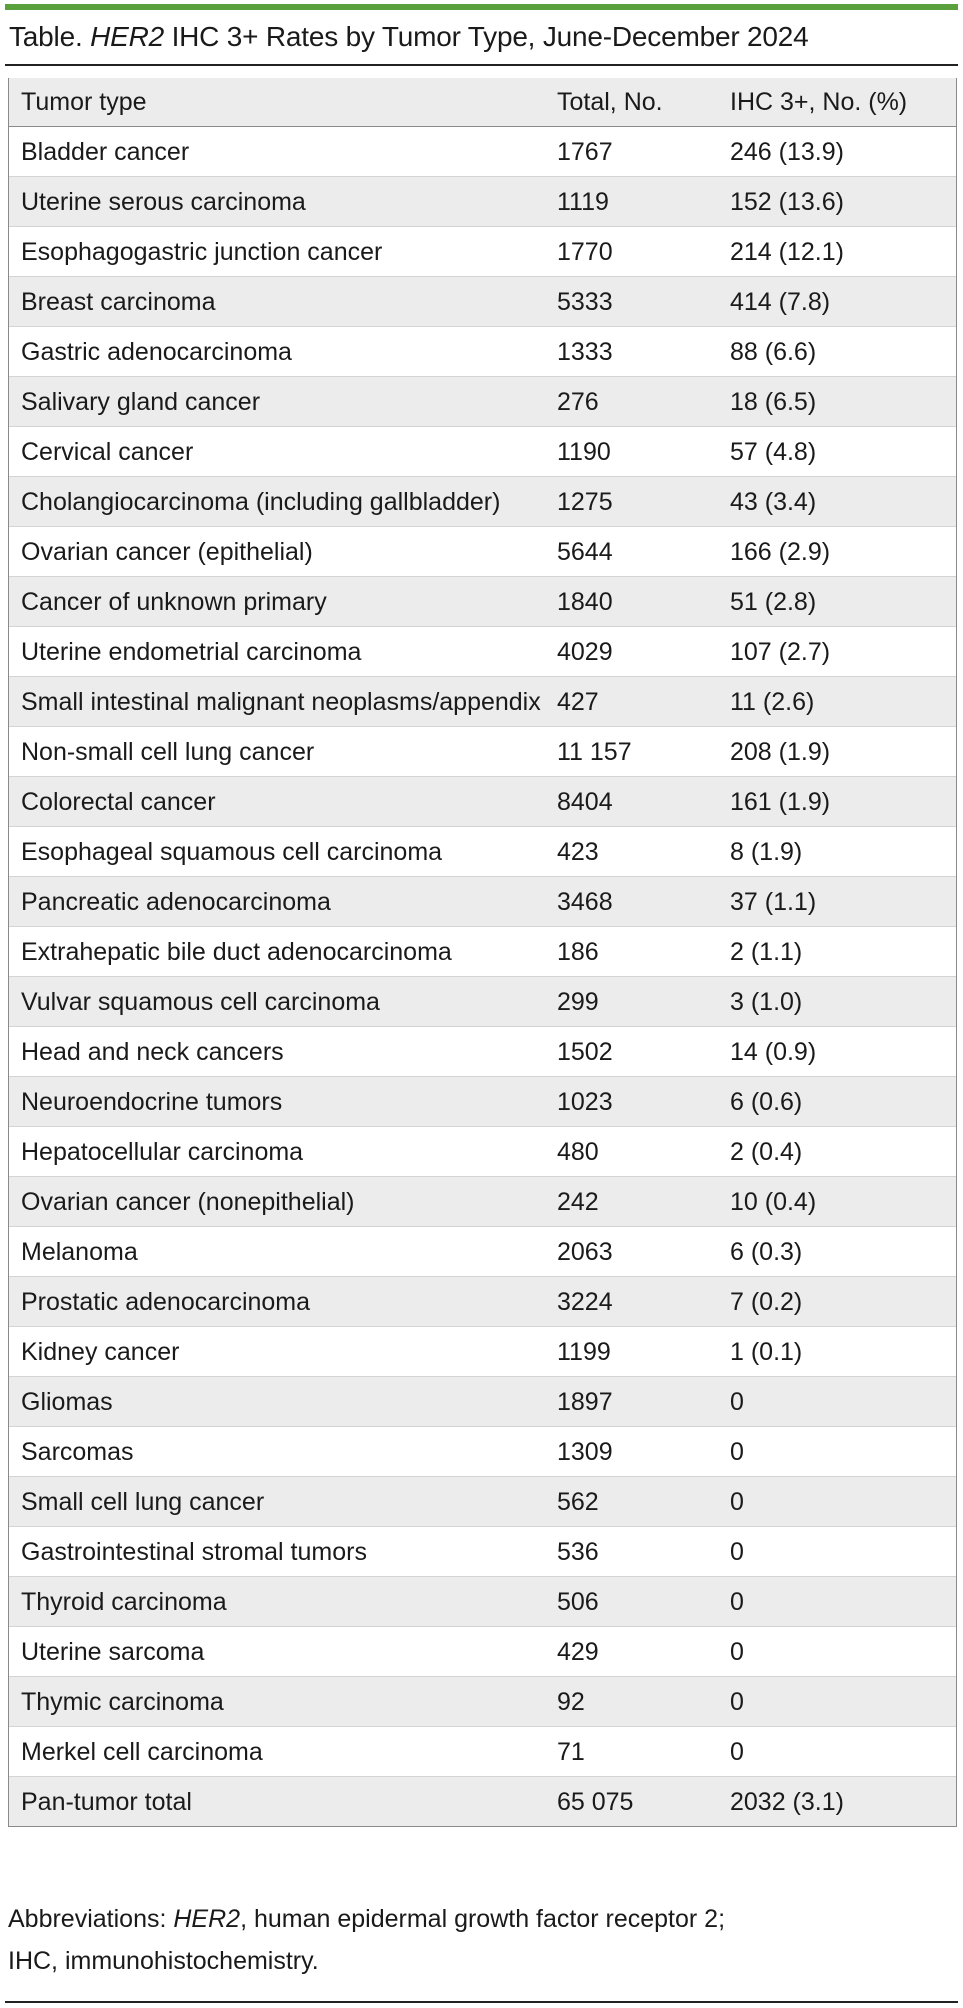  I want to click on cell-tumor-type: Gastrointestinal stromal tumors, so click(277, 1551).